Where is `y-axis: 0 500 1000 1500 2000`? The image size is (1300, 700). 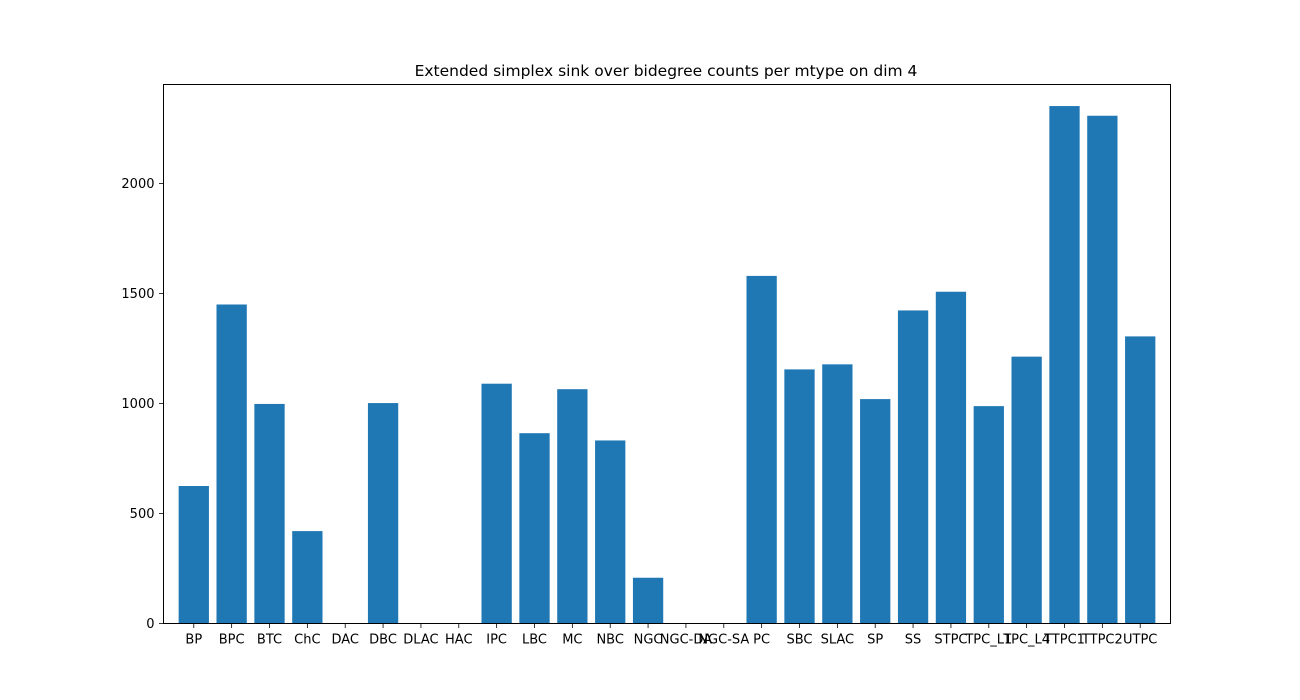
y-axis: 0 500 1000 1500 2000 is located at coordinates (142, 404).